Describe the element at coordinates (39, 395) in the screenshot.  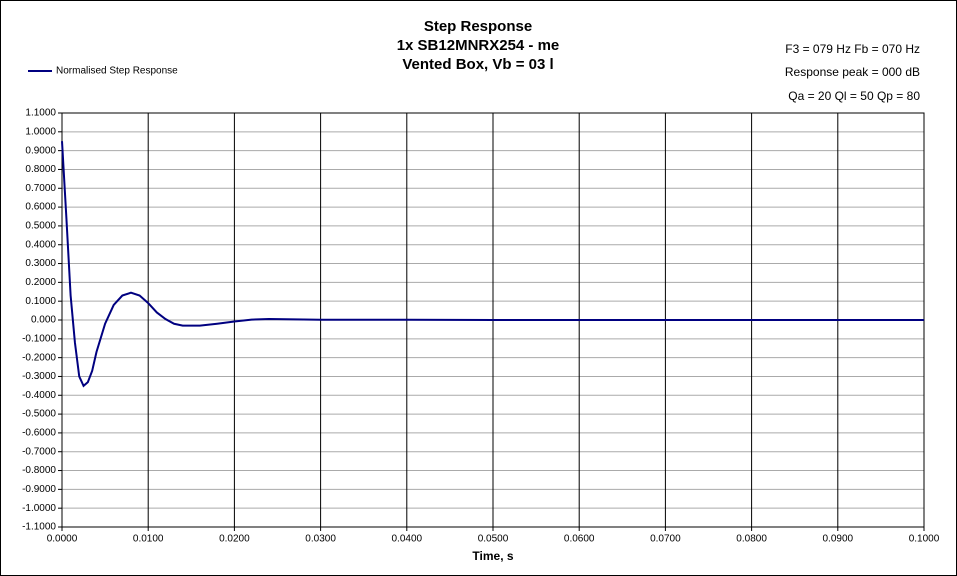
I see `y-tick-label: -0.4000` at that location.